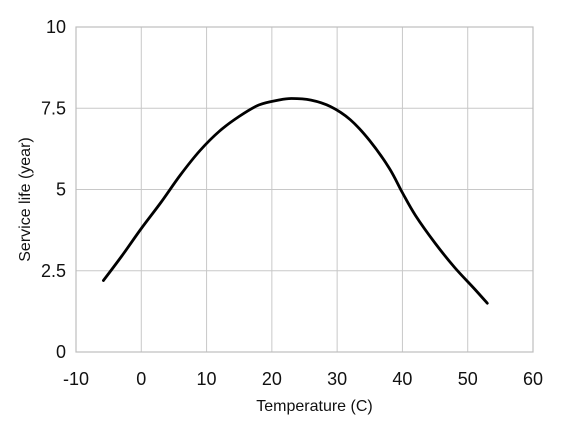 This screenshot has width=581, height=430. Describe the element at coordinates (25, 199) in the screenshot. I see `y-axis-label: Service life (year)` at that location.